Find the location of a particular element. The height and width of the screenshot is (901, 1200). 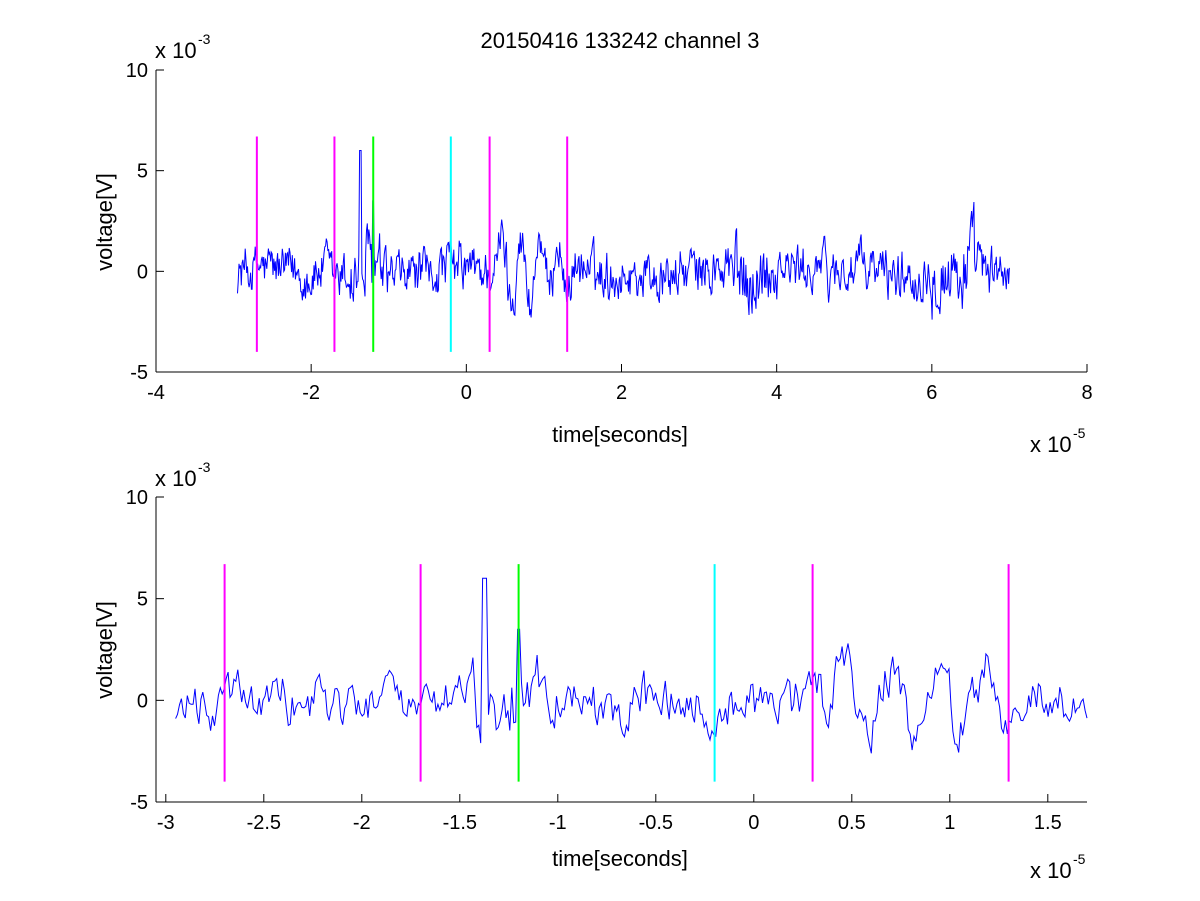

top-y-multiplier: x 10 -3 is located at coordinates (183, 47).